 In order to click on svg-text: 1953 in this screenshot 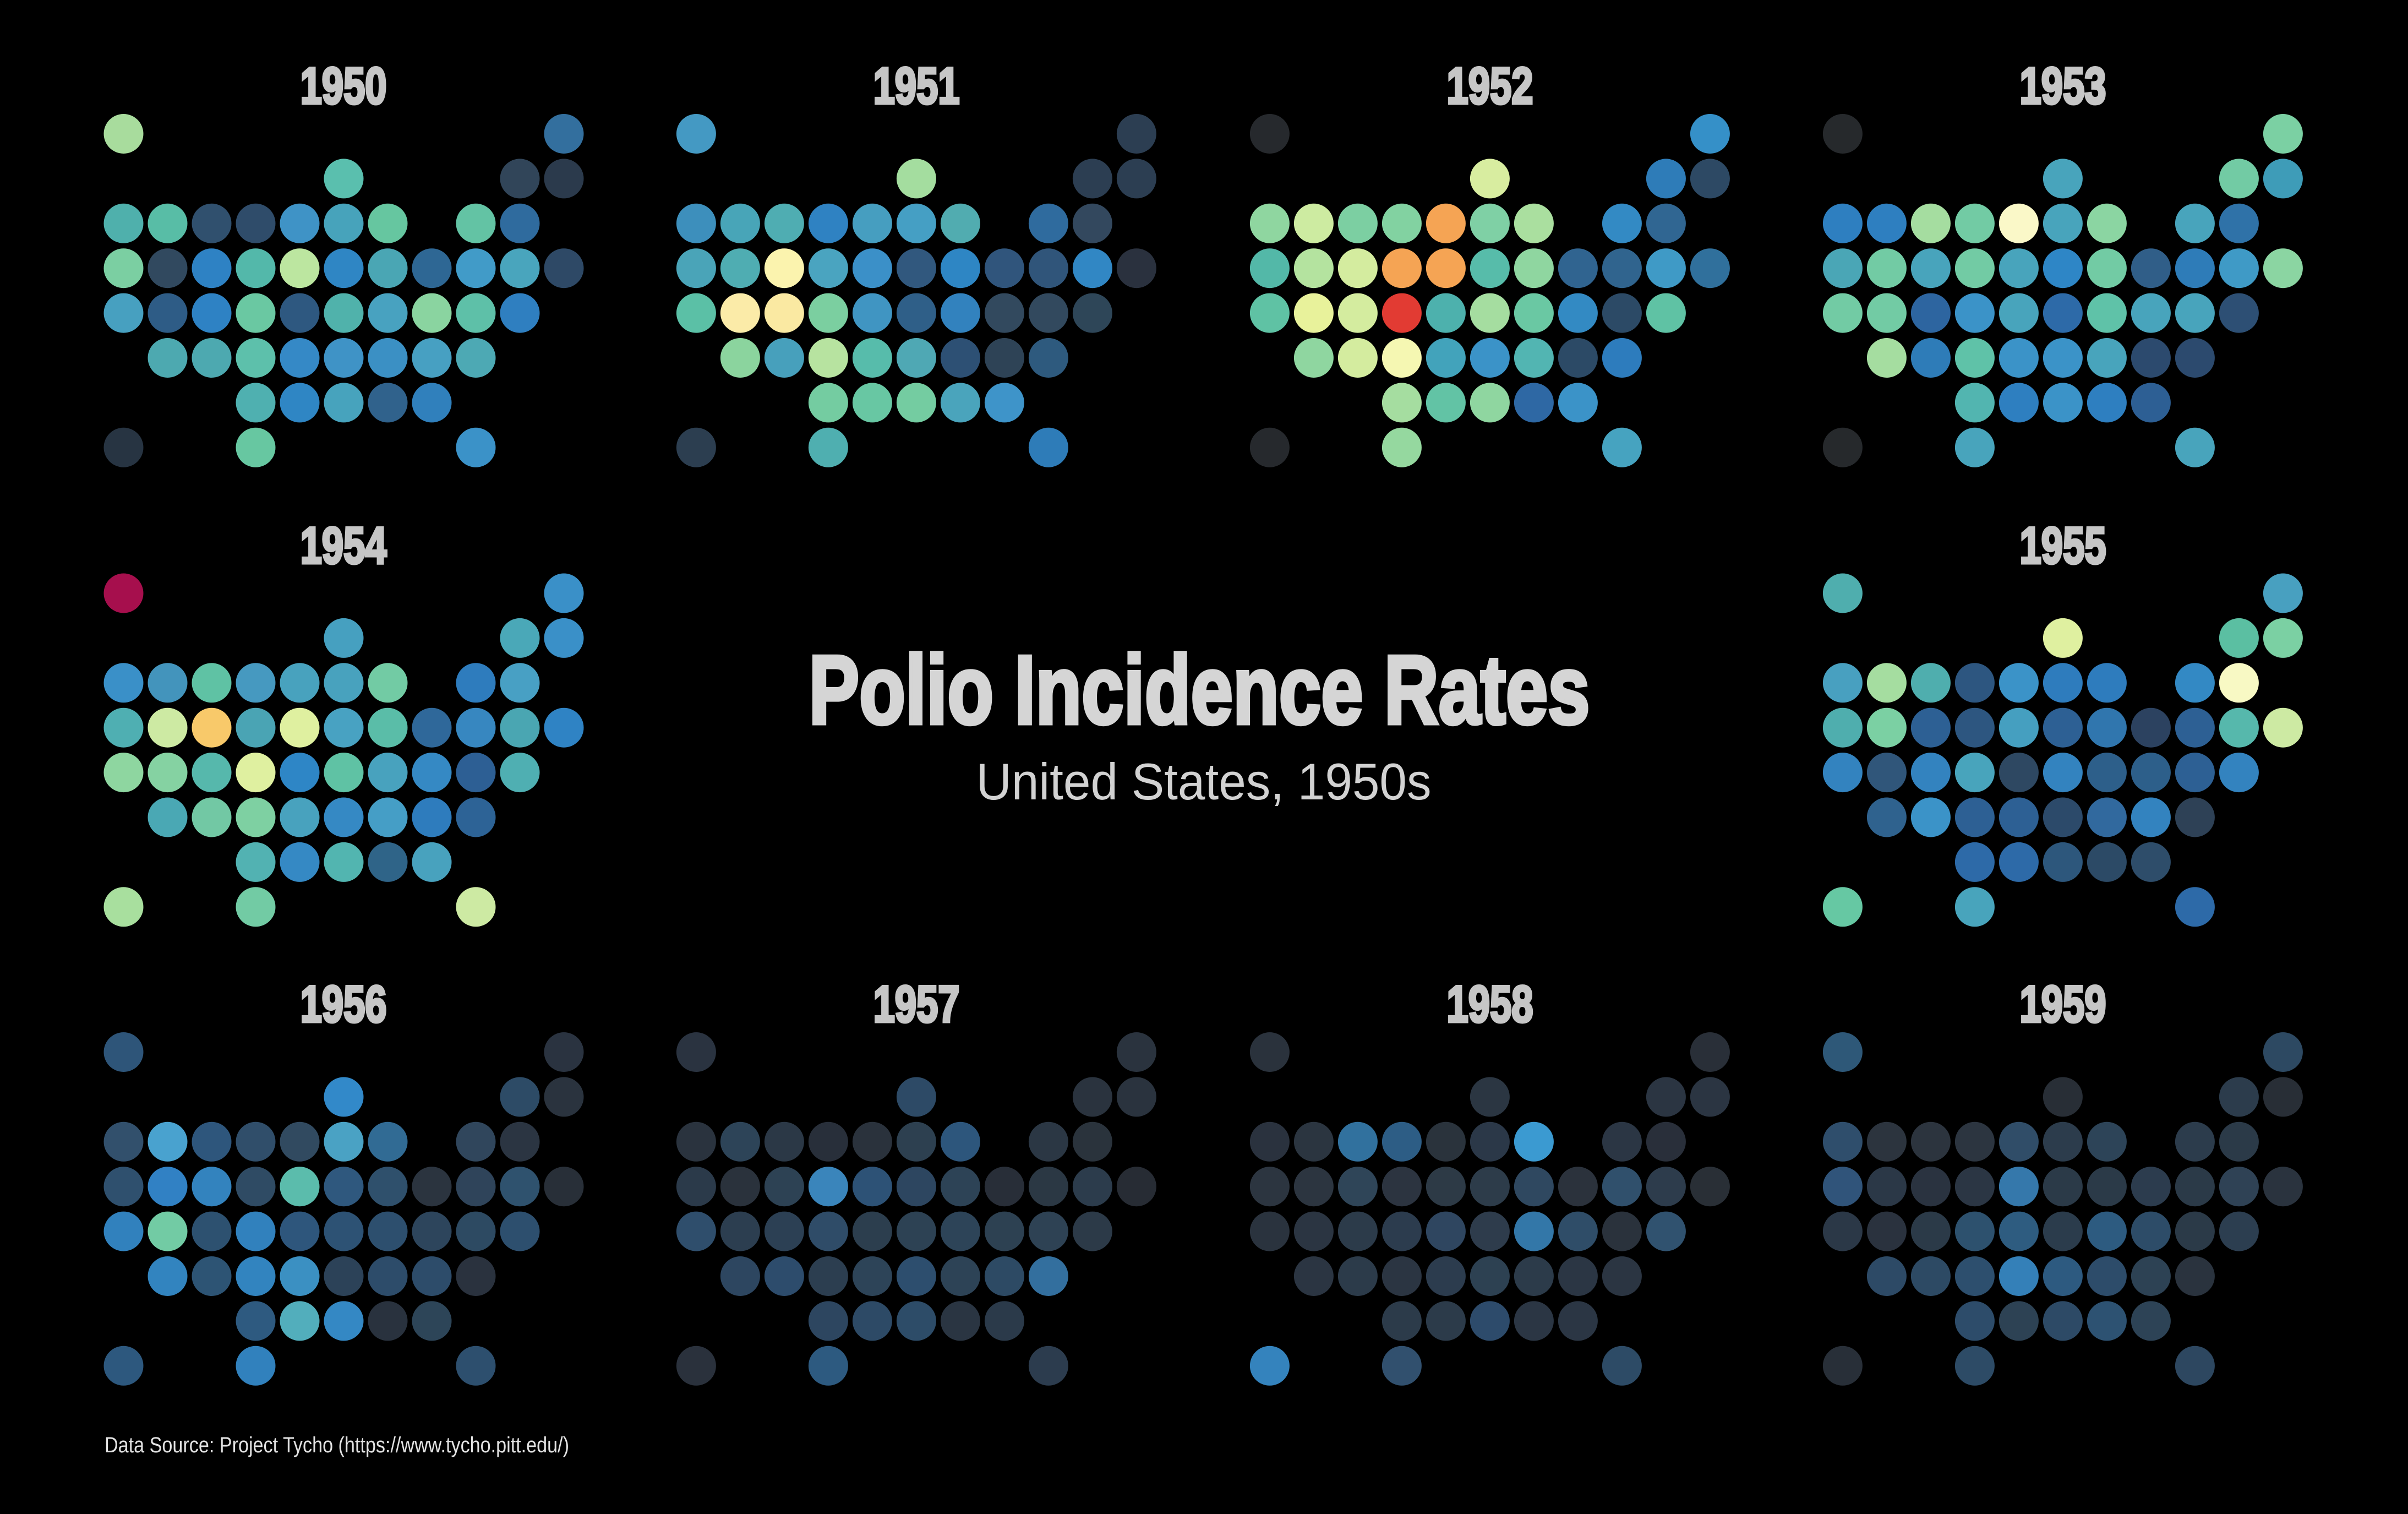, I will do `click(2063, 86)`.